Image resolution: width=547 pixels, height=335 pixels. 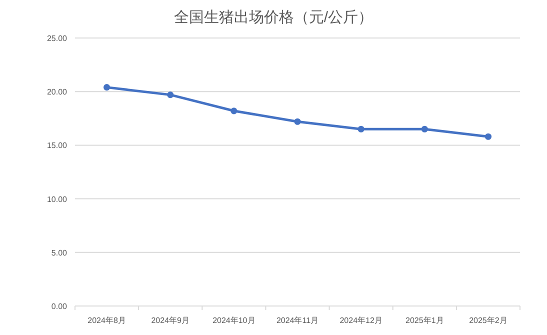 I want to click on y-tick-label: 5.00, so click(x=59, y=253).